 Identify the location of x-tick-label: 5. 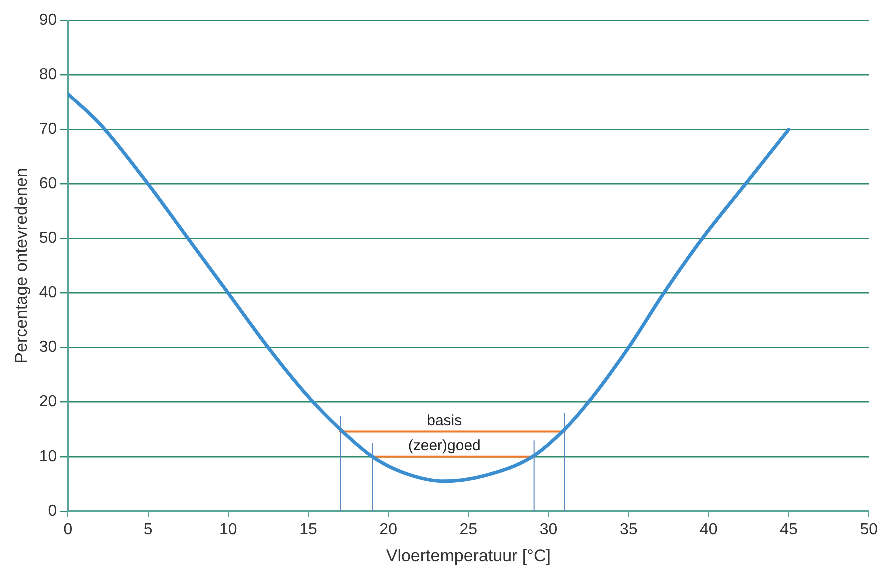
(148, 529).